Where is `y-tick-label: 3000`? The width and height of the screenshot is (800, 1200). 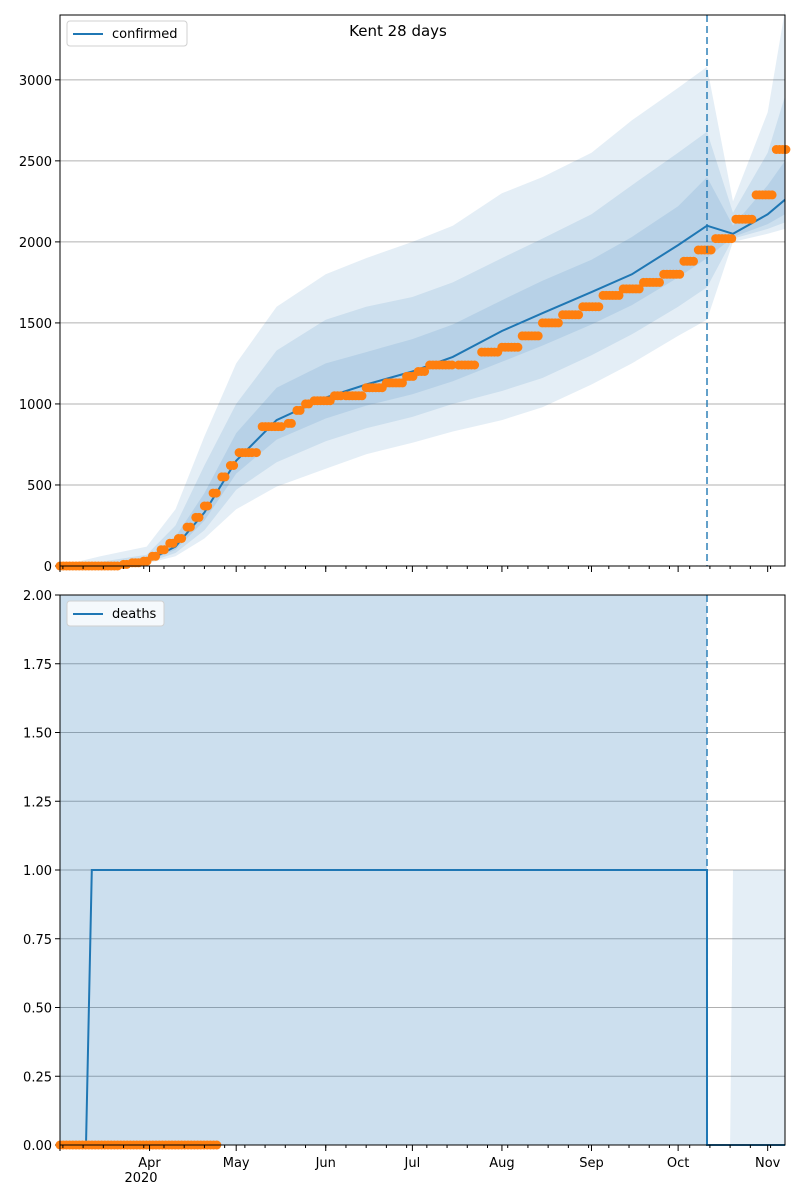
y-tick-label: 3000 is located at coordinates (35, 81).